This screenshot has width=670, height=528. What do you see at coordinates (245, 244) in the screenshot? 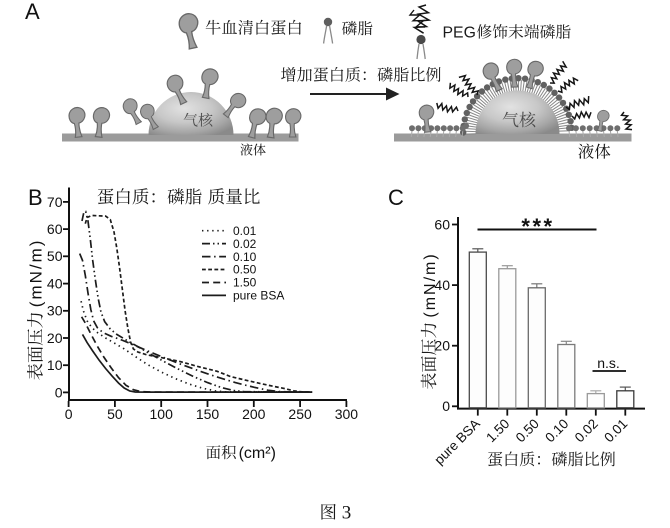
I see `svg-text: 0.02` at bounding box center [245, 244].